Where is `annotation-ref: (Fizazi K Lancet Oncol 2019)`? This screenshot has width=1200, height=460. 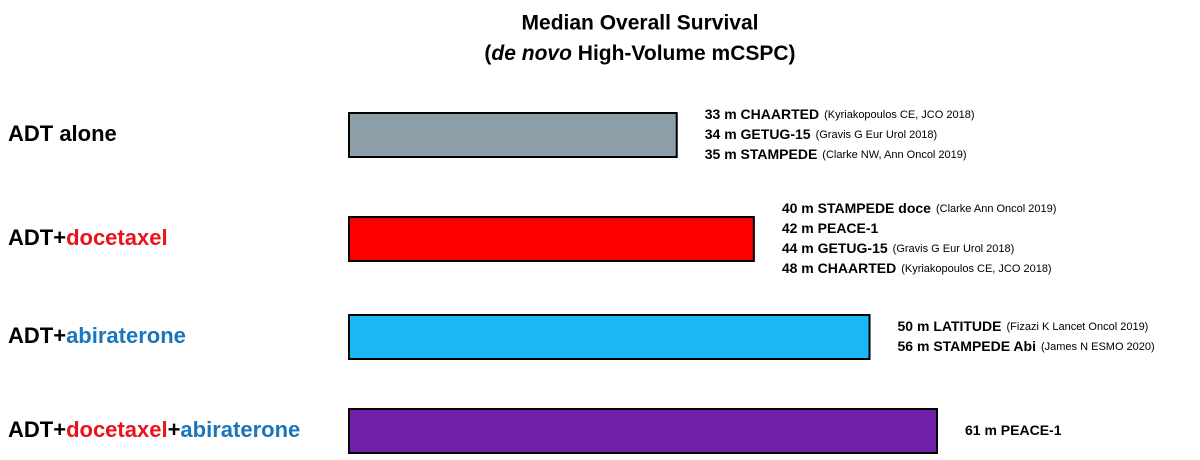
annotation-ref: (Fizazi K Lancet Oncol 2019) is located at coordinates (1078, 327).